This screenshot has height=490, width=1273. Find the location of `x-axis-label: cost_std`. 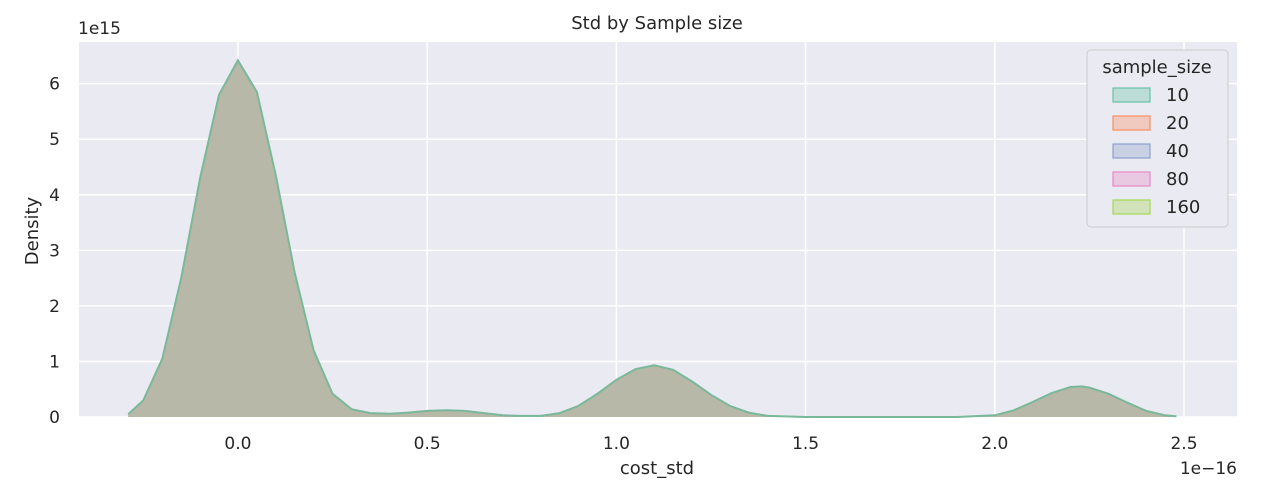

x-axis-label: cost_std is located at coordinates (657, 468).